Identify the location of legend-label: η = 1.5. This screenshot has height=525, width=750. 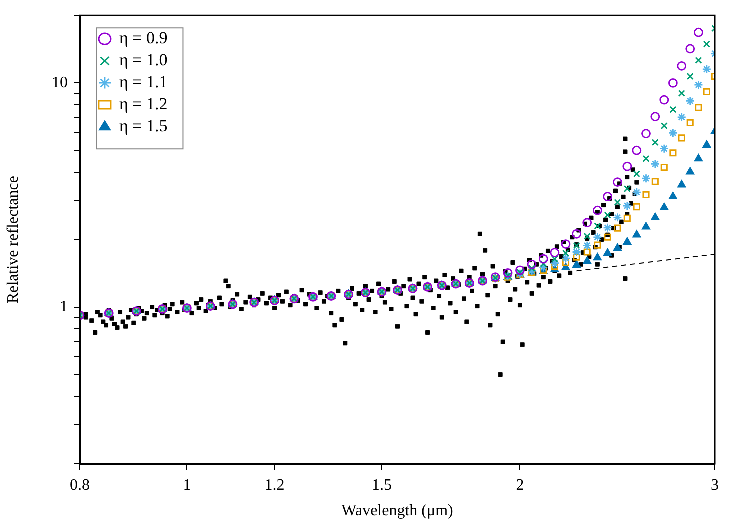
(144, 126).